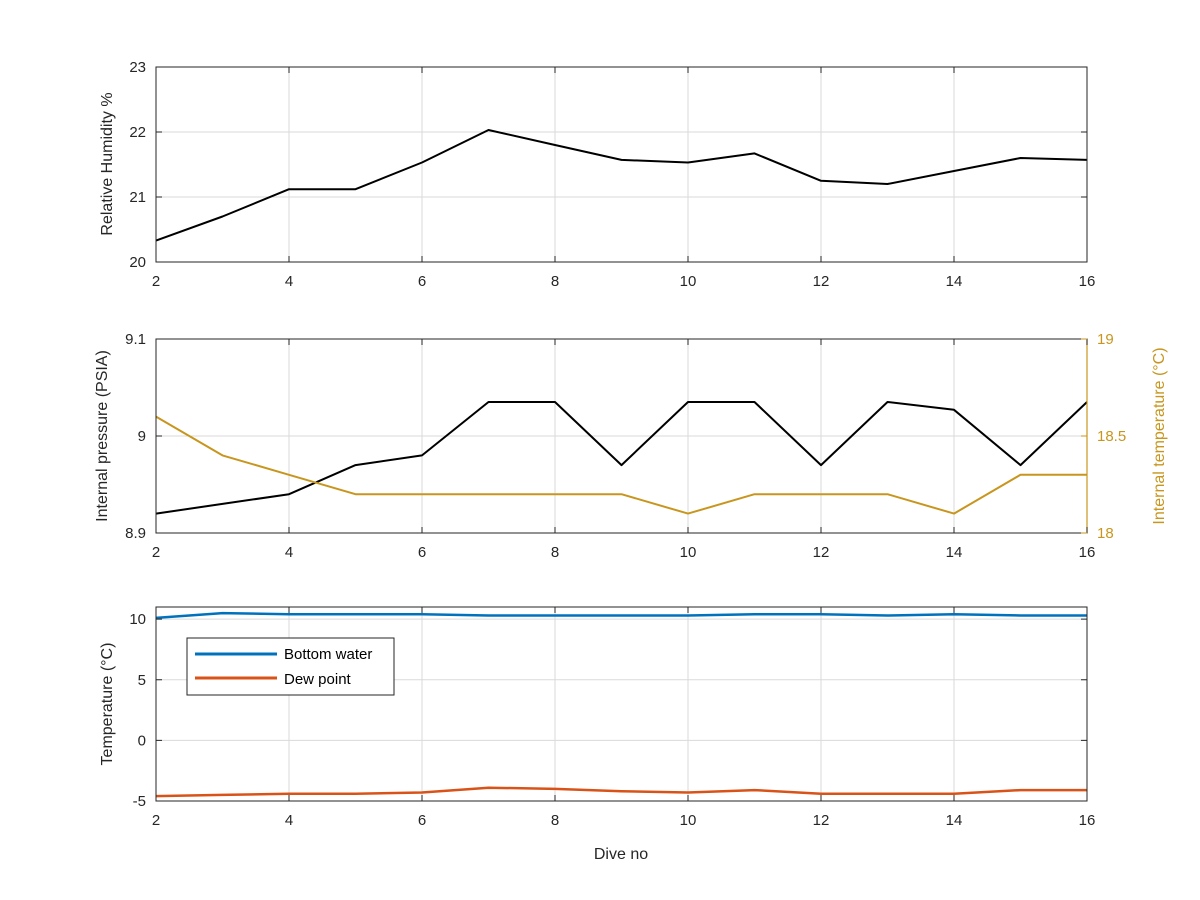 The width and height of the screenshot is (1200, 900). What do you see at coordinates (135, 339) in the screenshot?
I see `pressure-y-tick-label: 9.1` at bounding box center [135, 339].